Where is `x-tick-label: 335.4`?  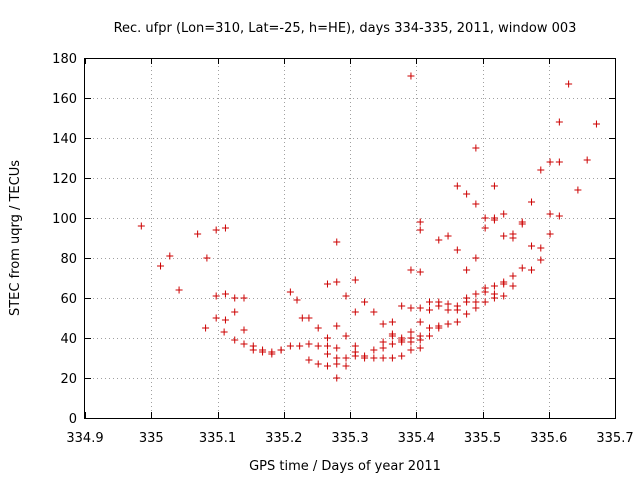
x-tick-label: 335.4 is located at coordinates (416, 438).